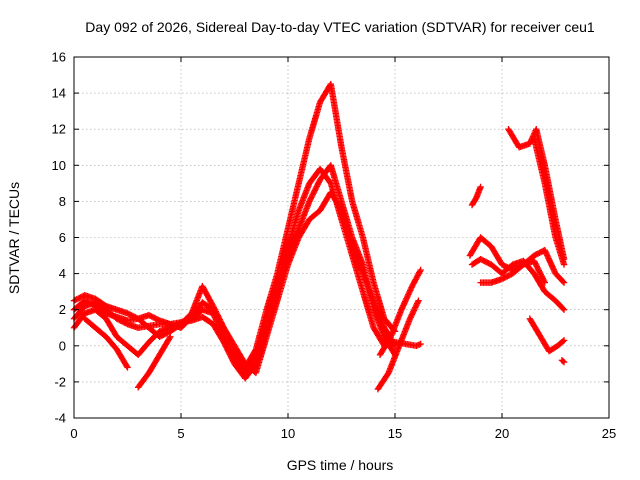 The image size is (640, 480). What do you see at coordinates (62, 201) in the screenshot?
I see `y-tick-label: 8` at bounding box center [62, 201].